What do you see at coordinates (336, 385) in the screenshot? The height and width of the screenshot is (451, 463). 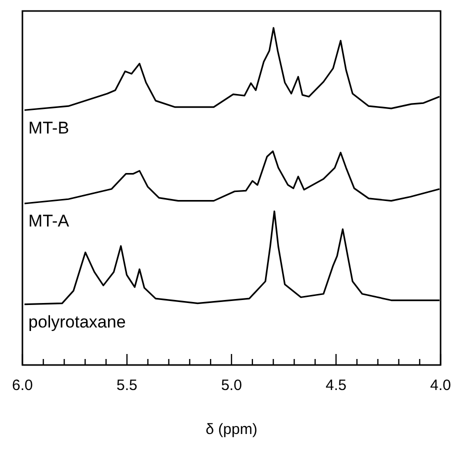 I see `x-tick-label: 4.5` at bounding box center [336, 385].